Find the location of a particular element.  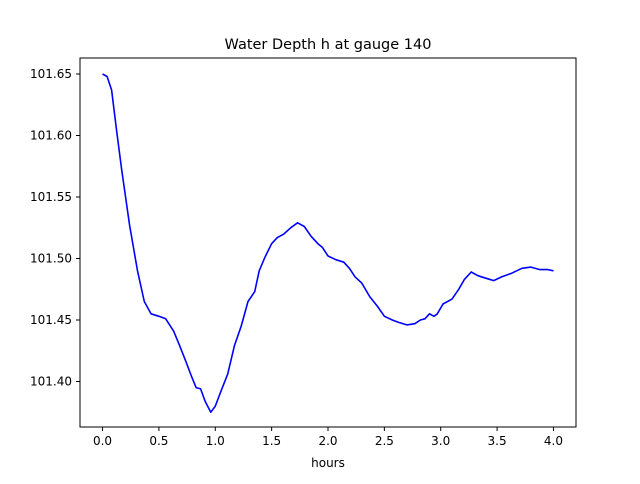

x-tick-label: 3.5 is located at coordinates (497, 441).